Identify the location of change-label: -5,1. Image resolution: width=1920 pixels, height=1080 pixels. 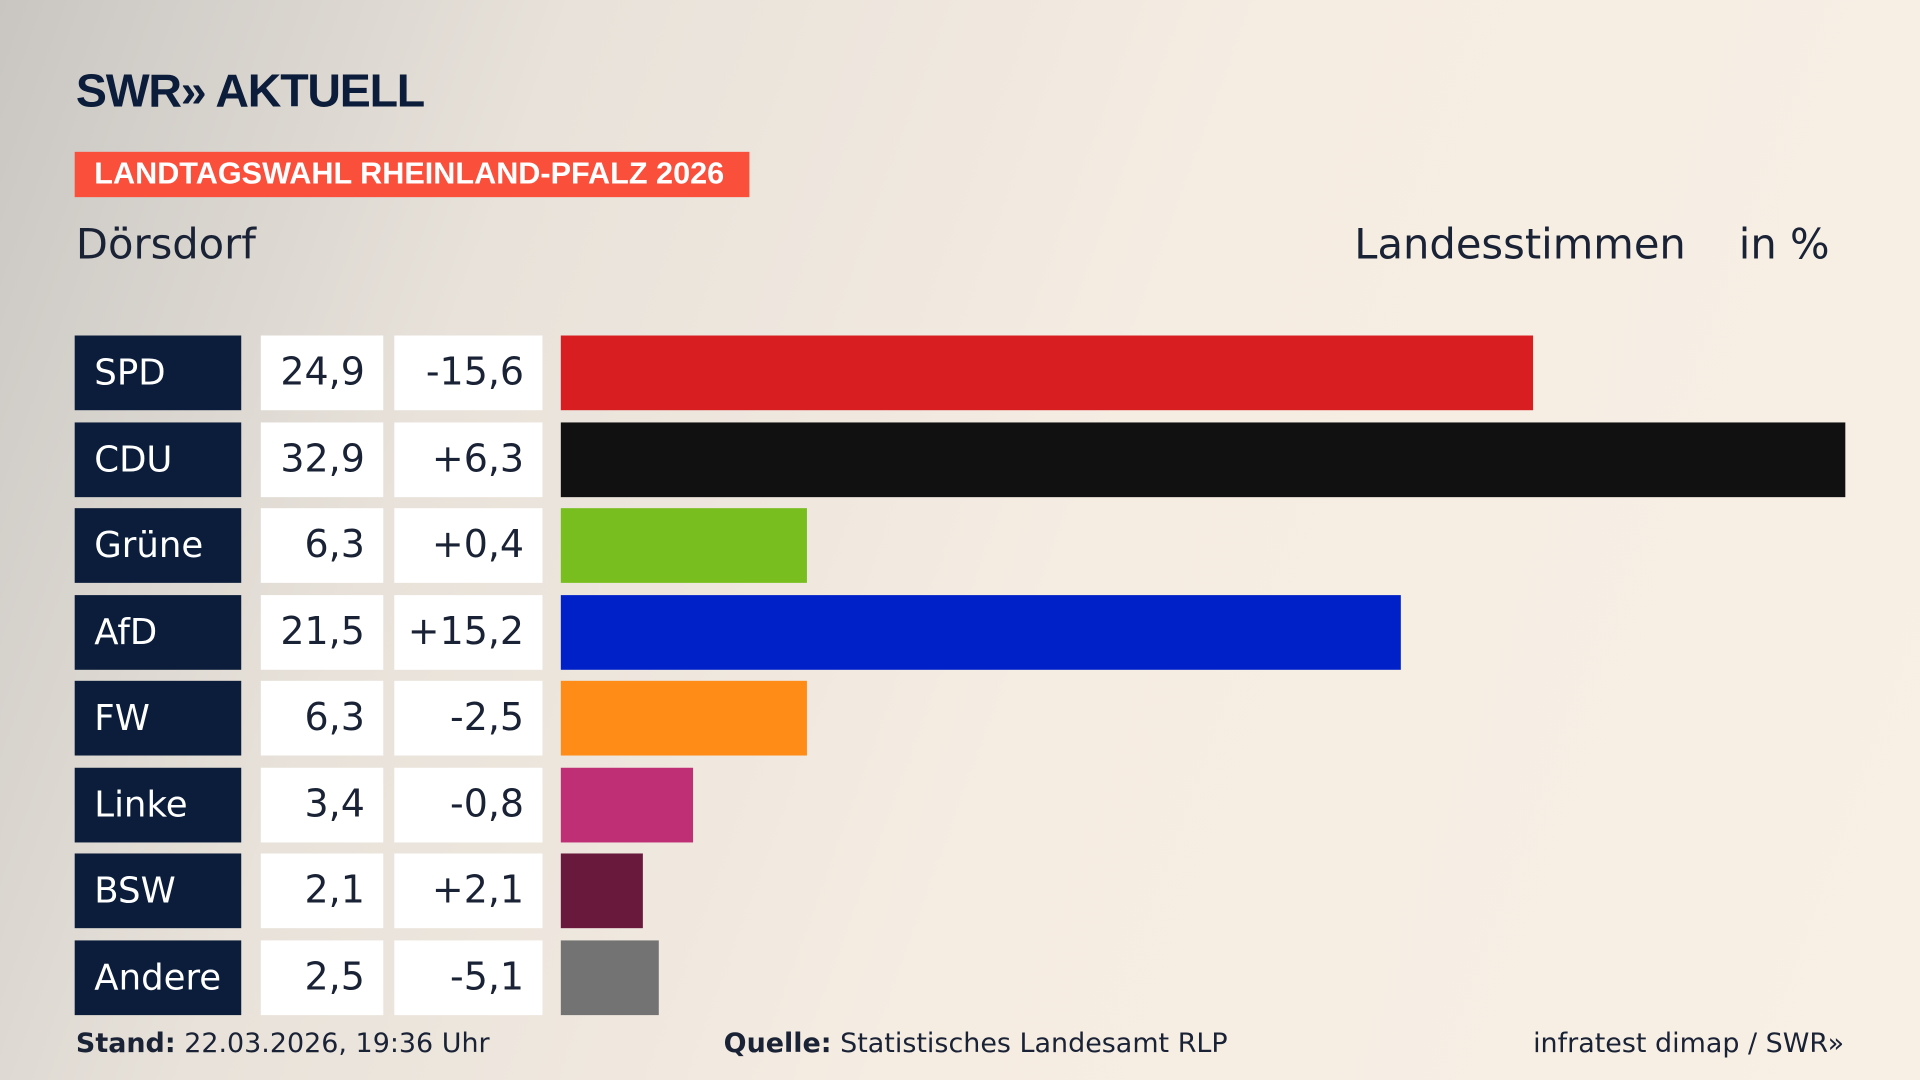
(468, 977).